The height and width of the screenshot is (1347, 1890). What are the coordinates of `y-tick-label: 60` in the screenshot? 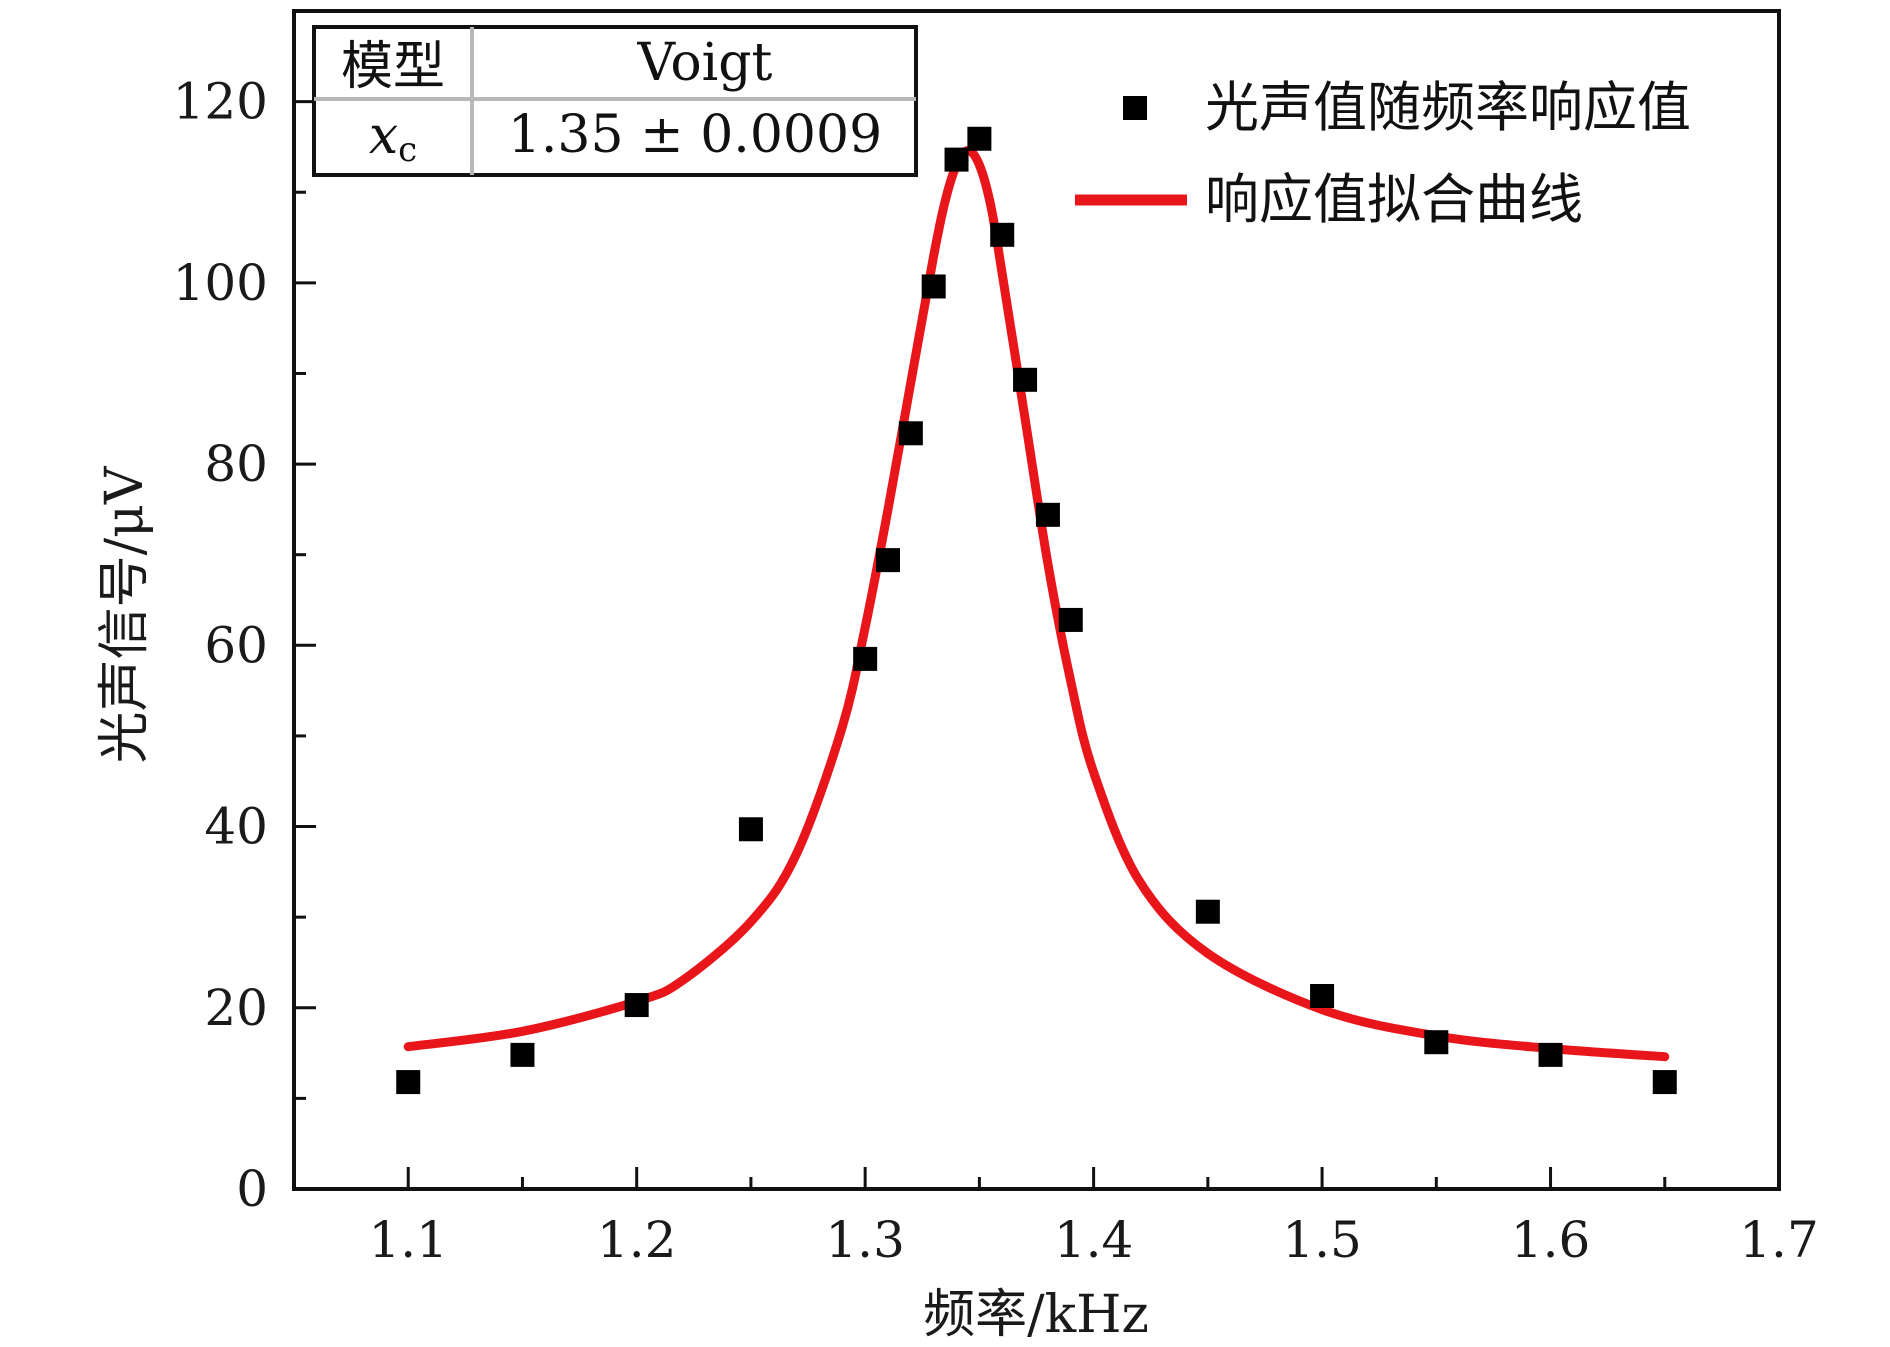 It's located at (236, 645).